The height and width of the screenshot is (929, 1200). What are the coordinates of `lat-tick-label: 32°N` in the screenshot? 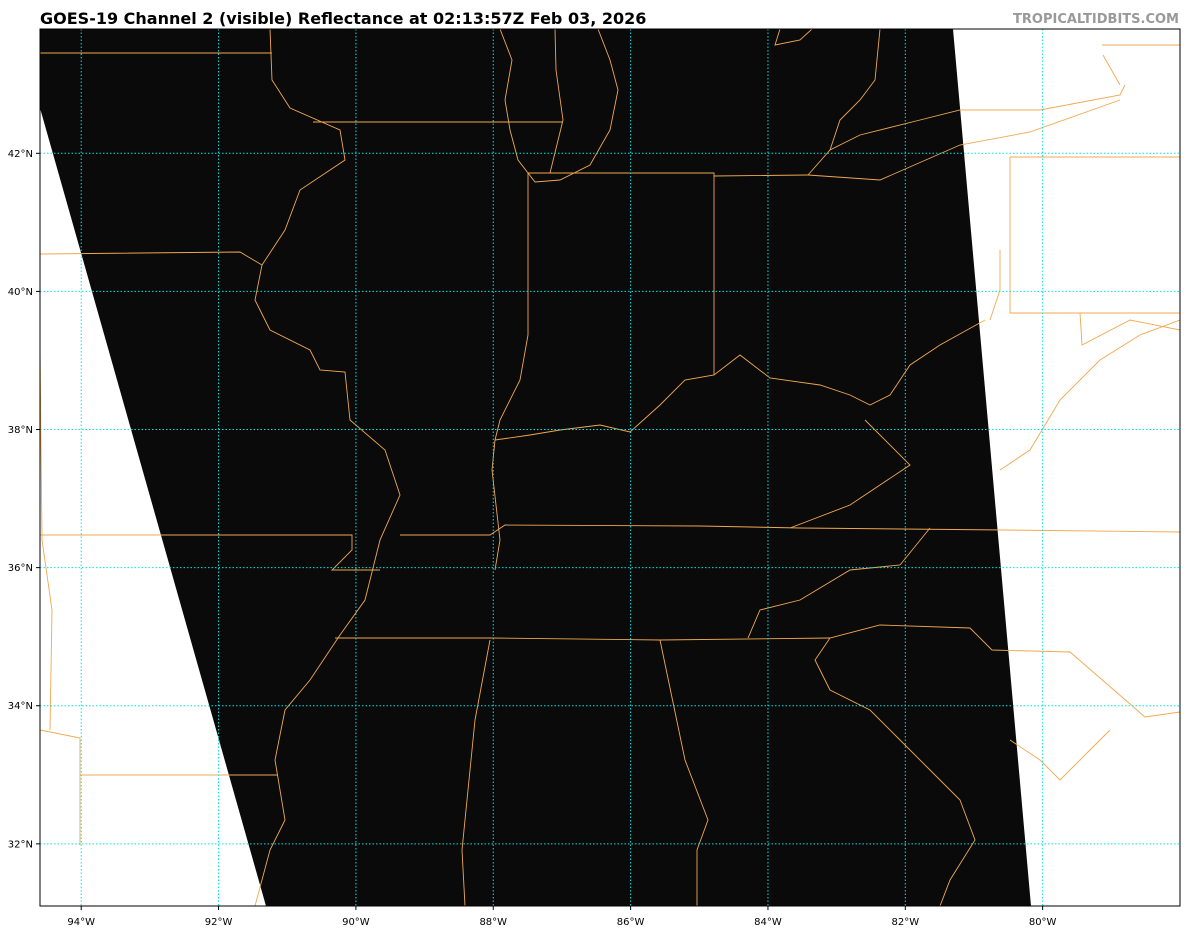 It's located at (20, 844).